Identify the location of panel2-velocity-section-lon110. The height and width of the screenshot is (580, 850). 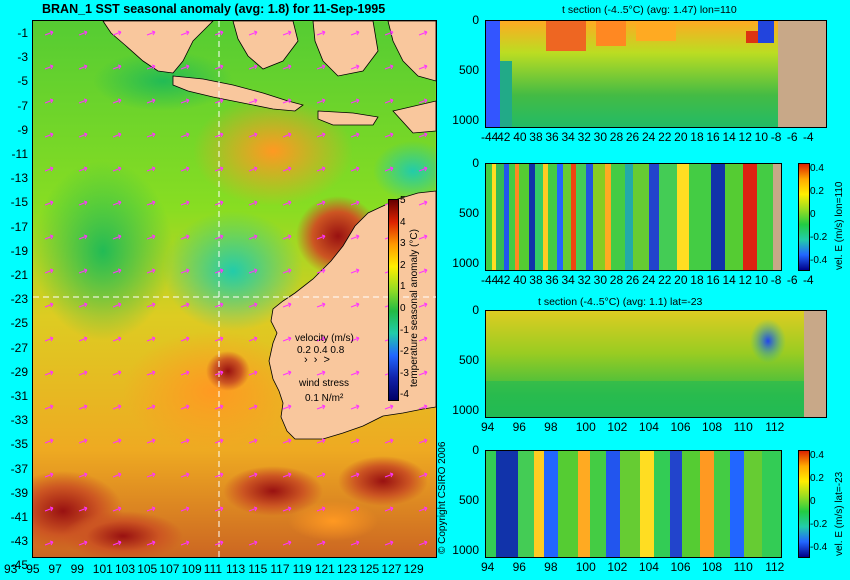
(633, 217).